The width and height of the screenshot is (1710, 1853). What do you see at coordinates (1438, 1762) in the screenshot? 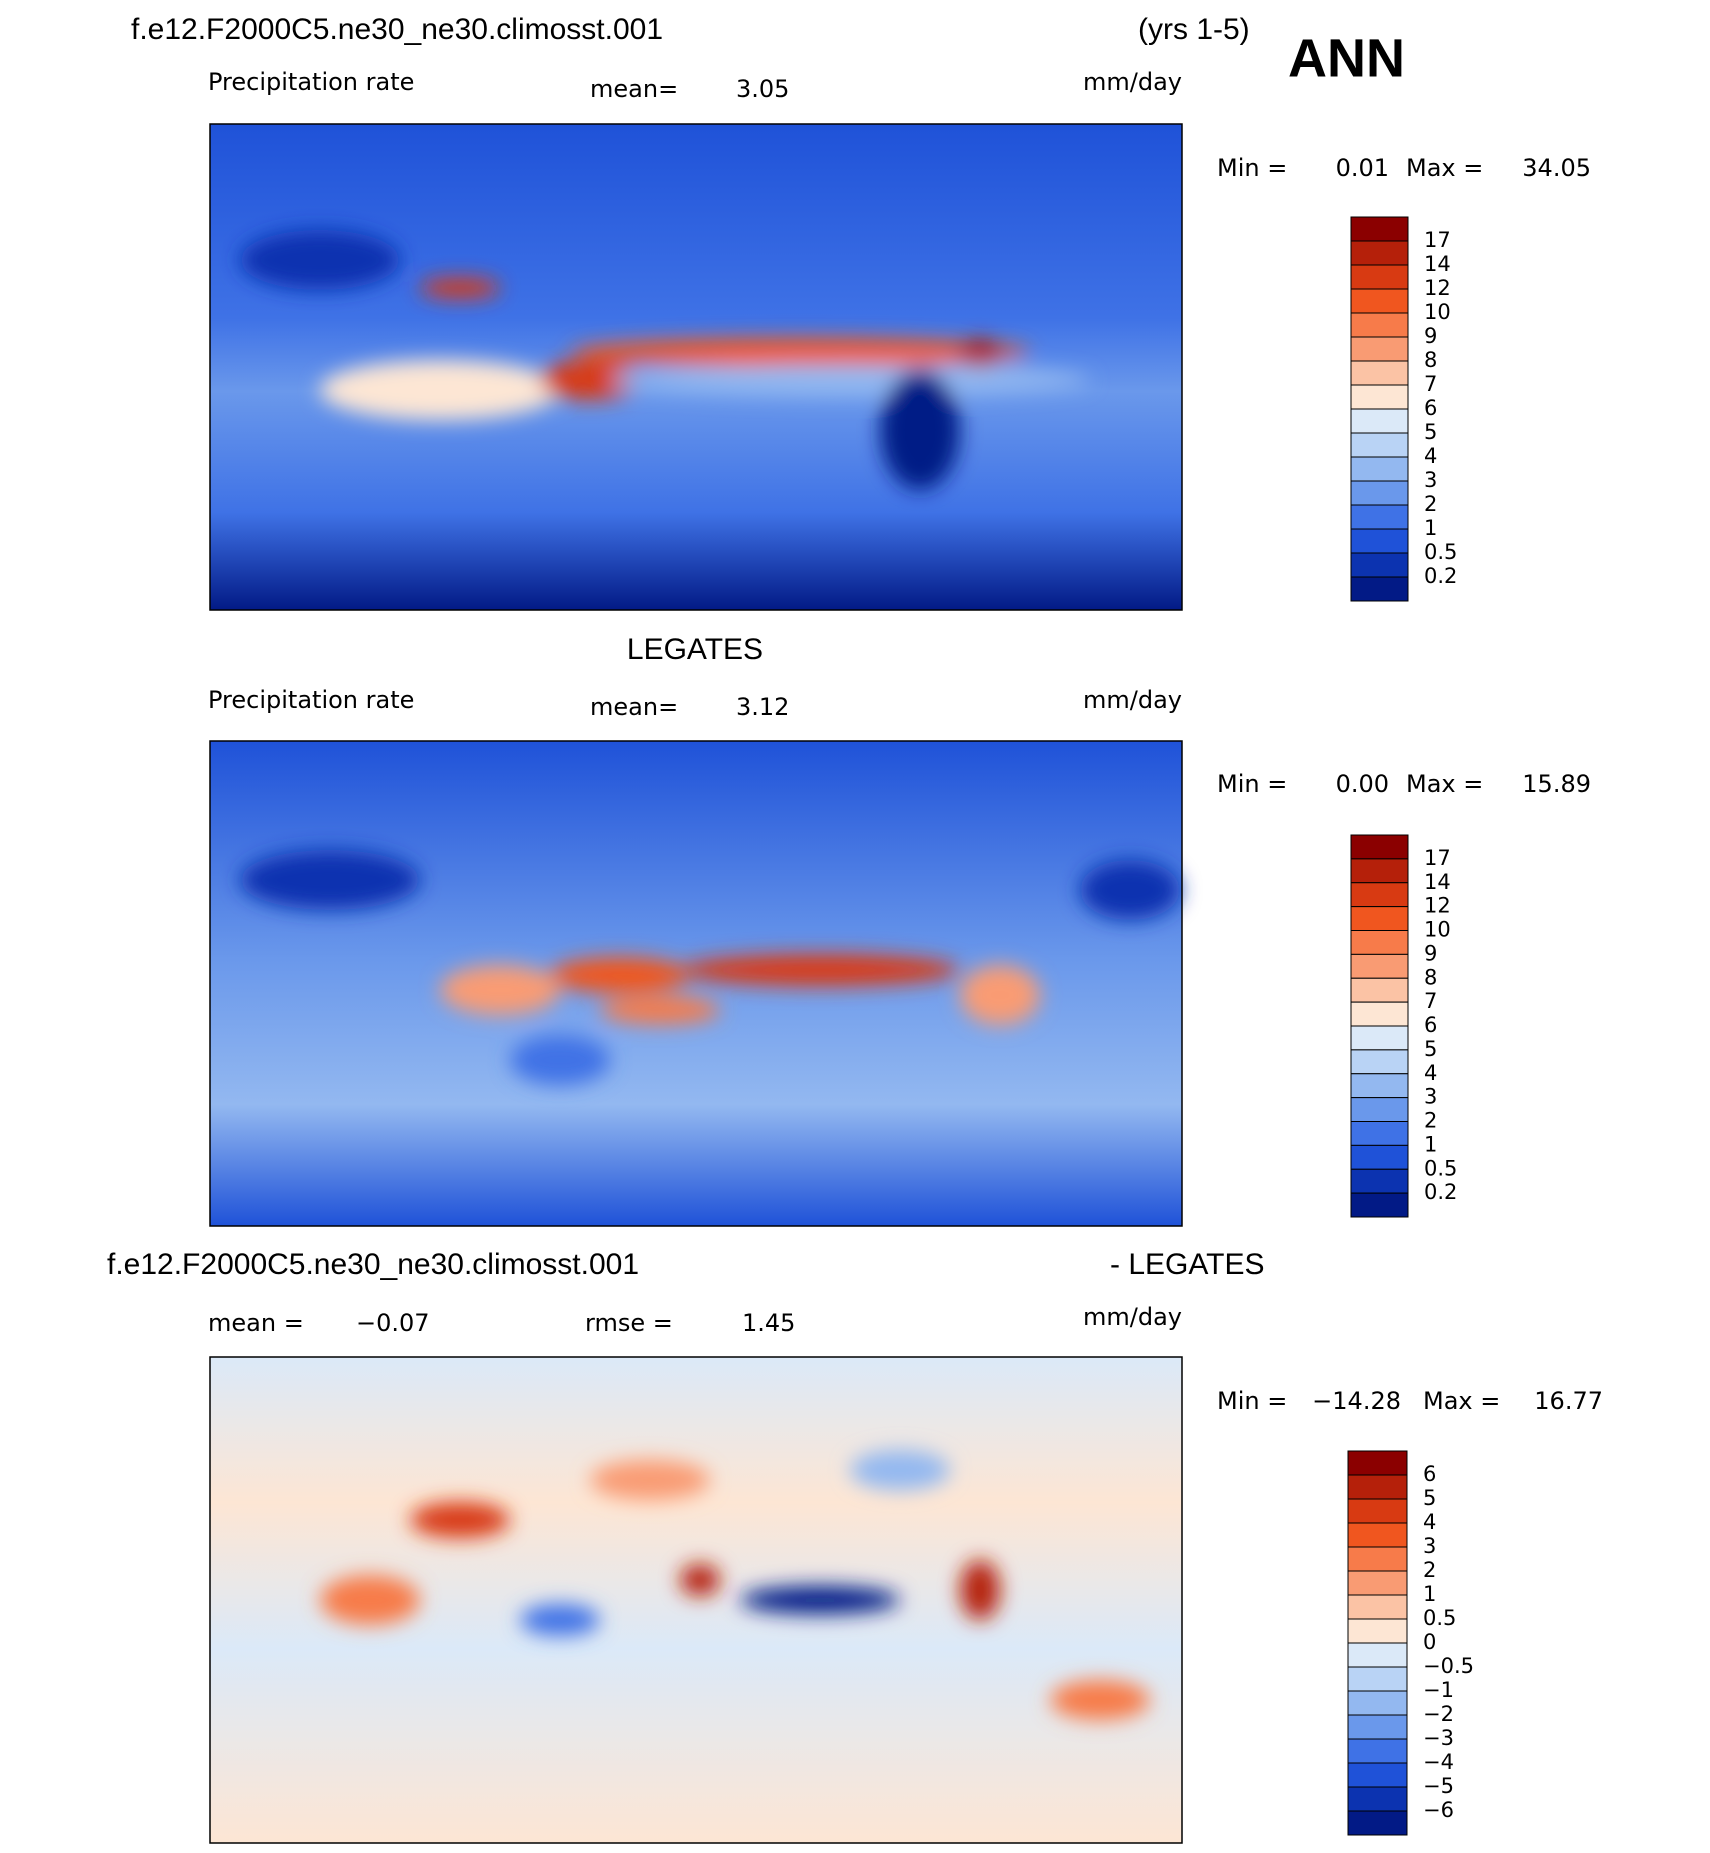
I see `colorbar-label: −4` at bounding box center [1438, 1762].